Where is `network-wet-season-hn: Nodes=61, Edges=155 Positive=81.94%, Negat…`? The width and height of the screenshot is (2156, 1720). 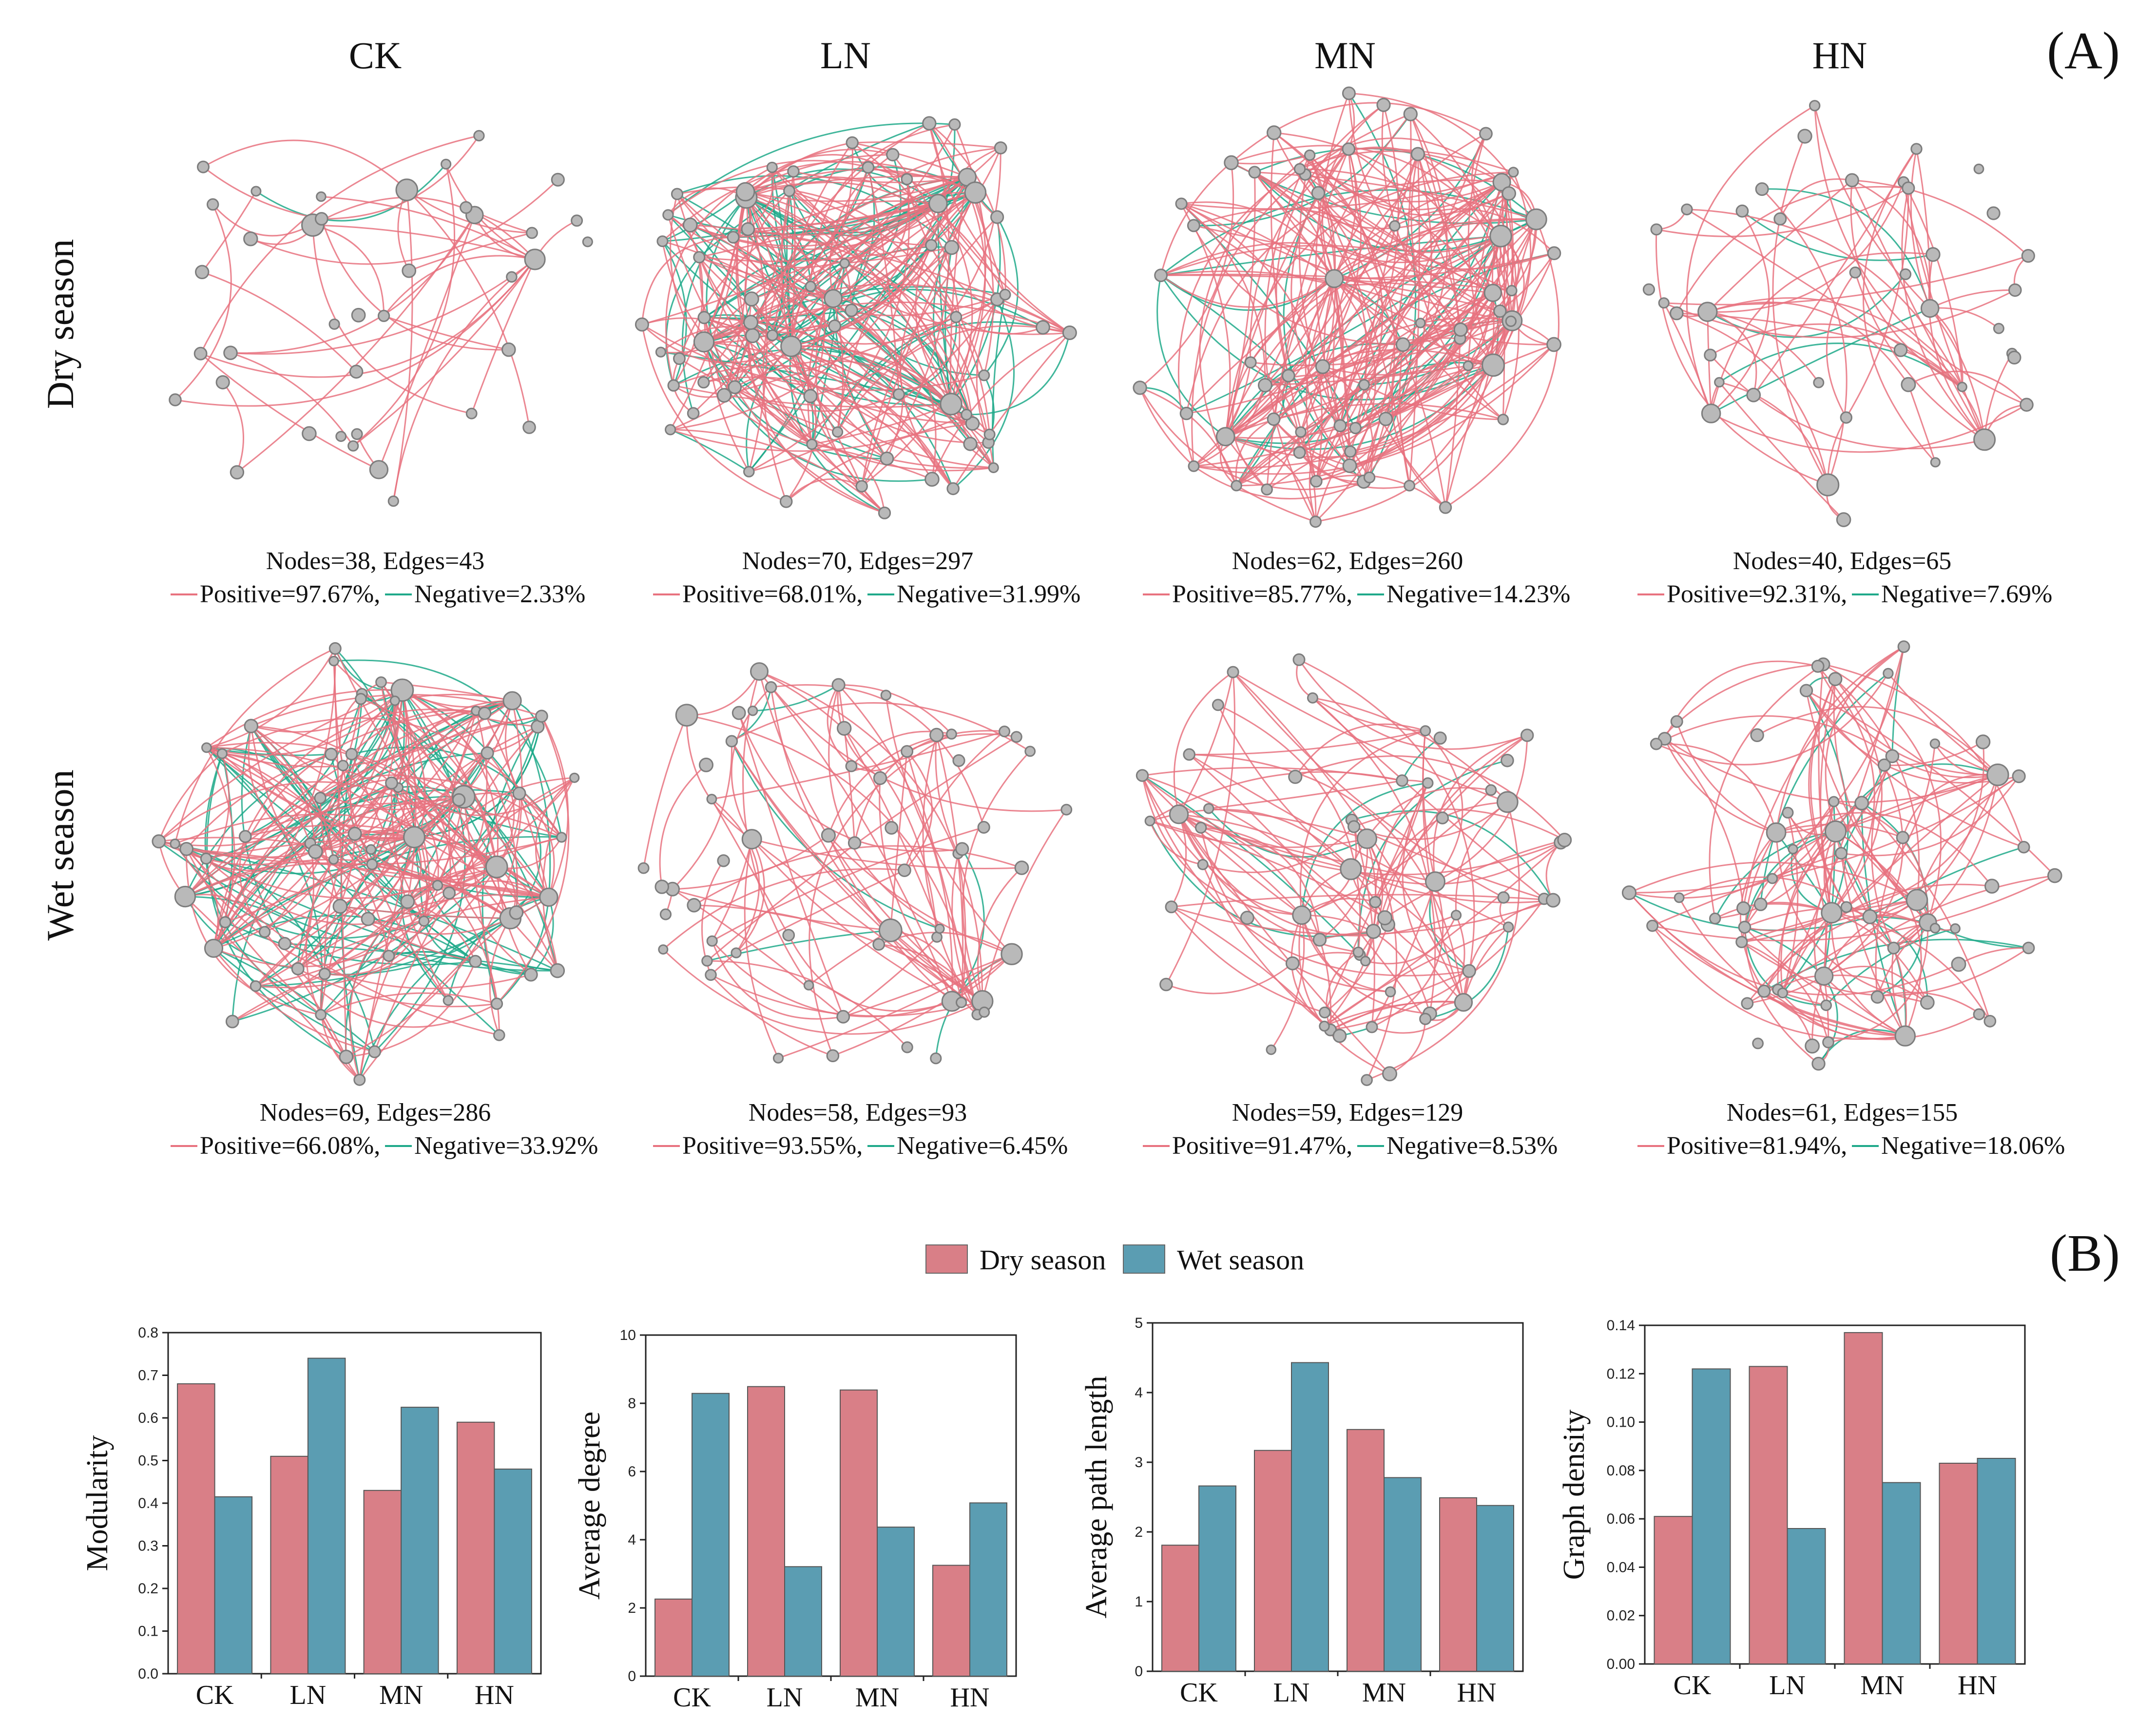 network-wet-season-hn: Nodes=61, Edges=155 Positive=81.94%, Negat… is located at coordinates (1843, 900).